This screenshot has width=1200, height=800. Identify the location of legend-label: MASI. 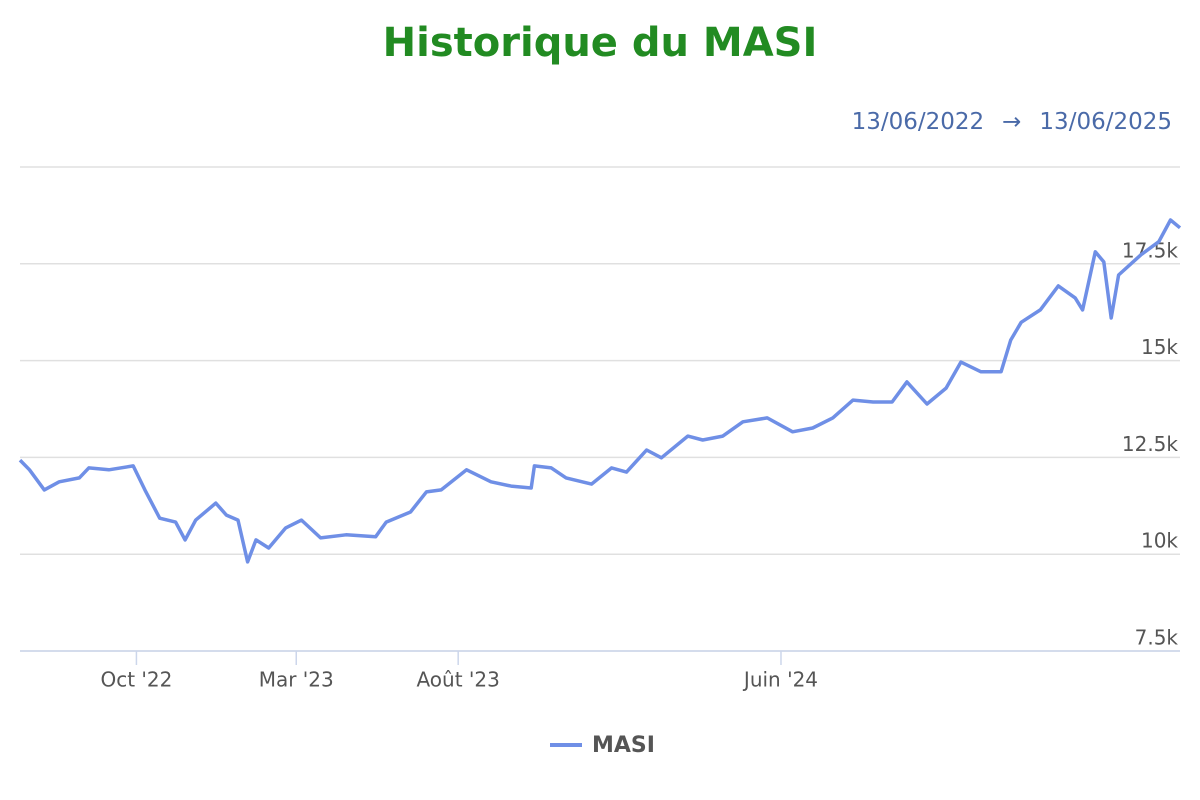
(623, 745).